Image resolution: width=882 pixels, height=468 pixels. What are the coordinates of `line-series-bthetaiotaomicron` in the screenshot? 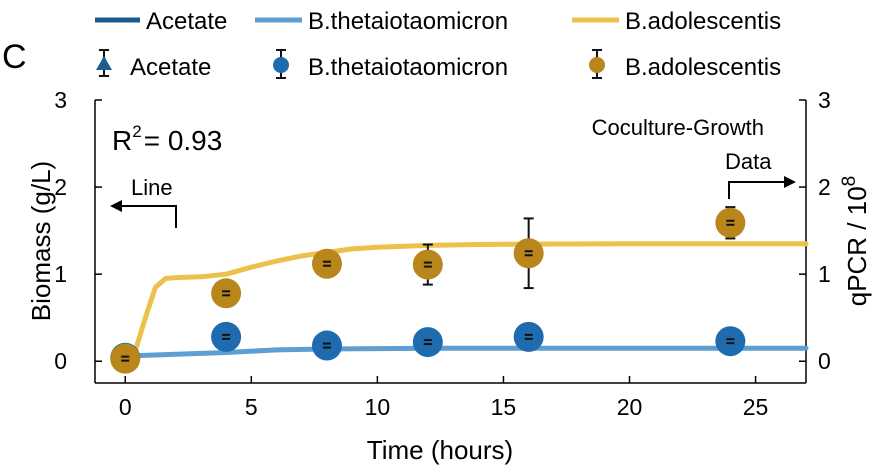 It's located at (465, 352).